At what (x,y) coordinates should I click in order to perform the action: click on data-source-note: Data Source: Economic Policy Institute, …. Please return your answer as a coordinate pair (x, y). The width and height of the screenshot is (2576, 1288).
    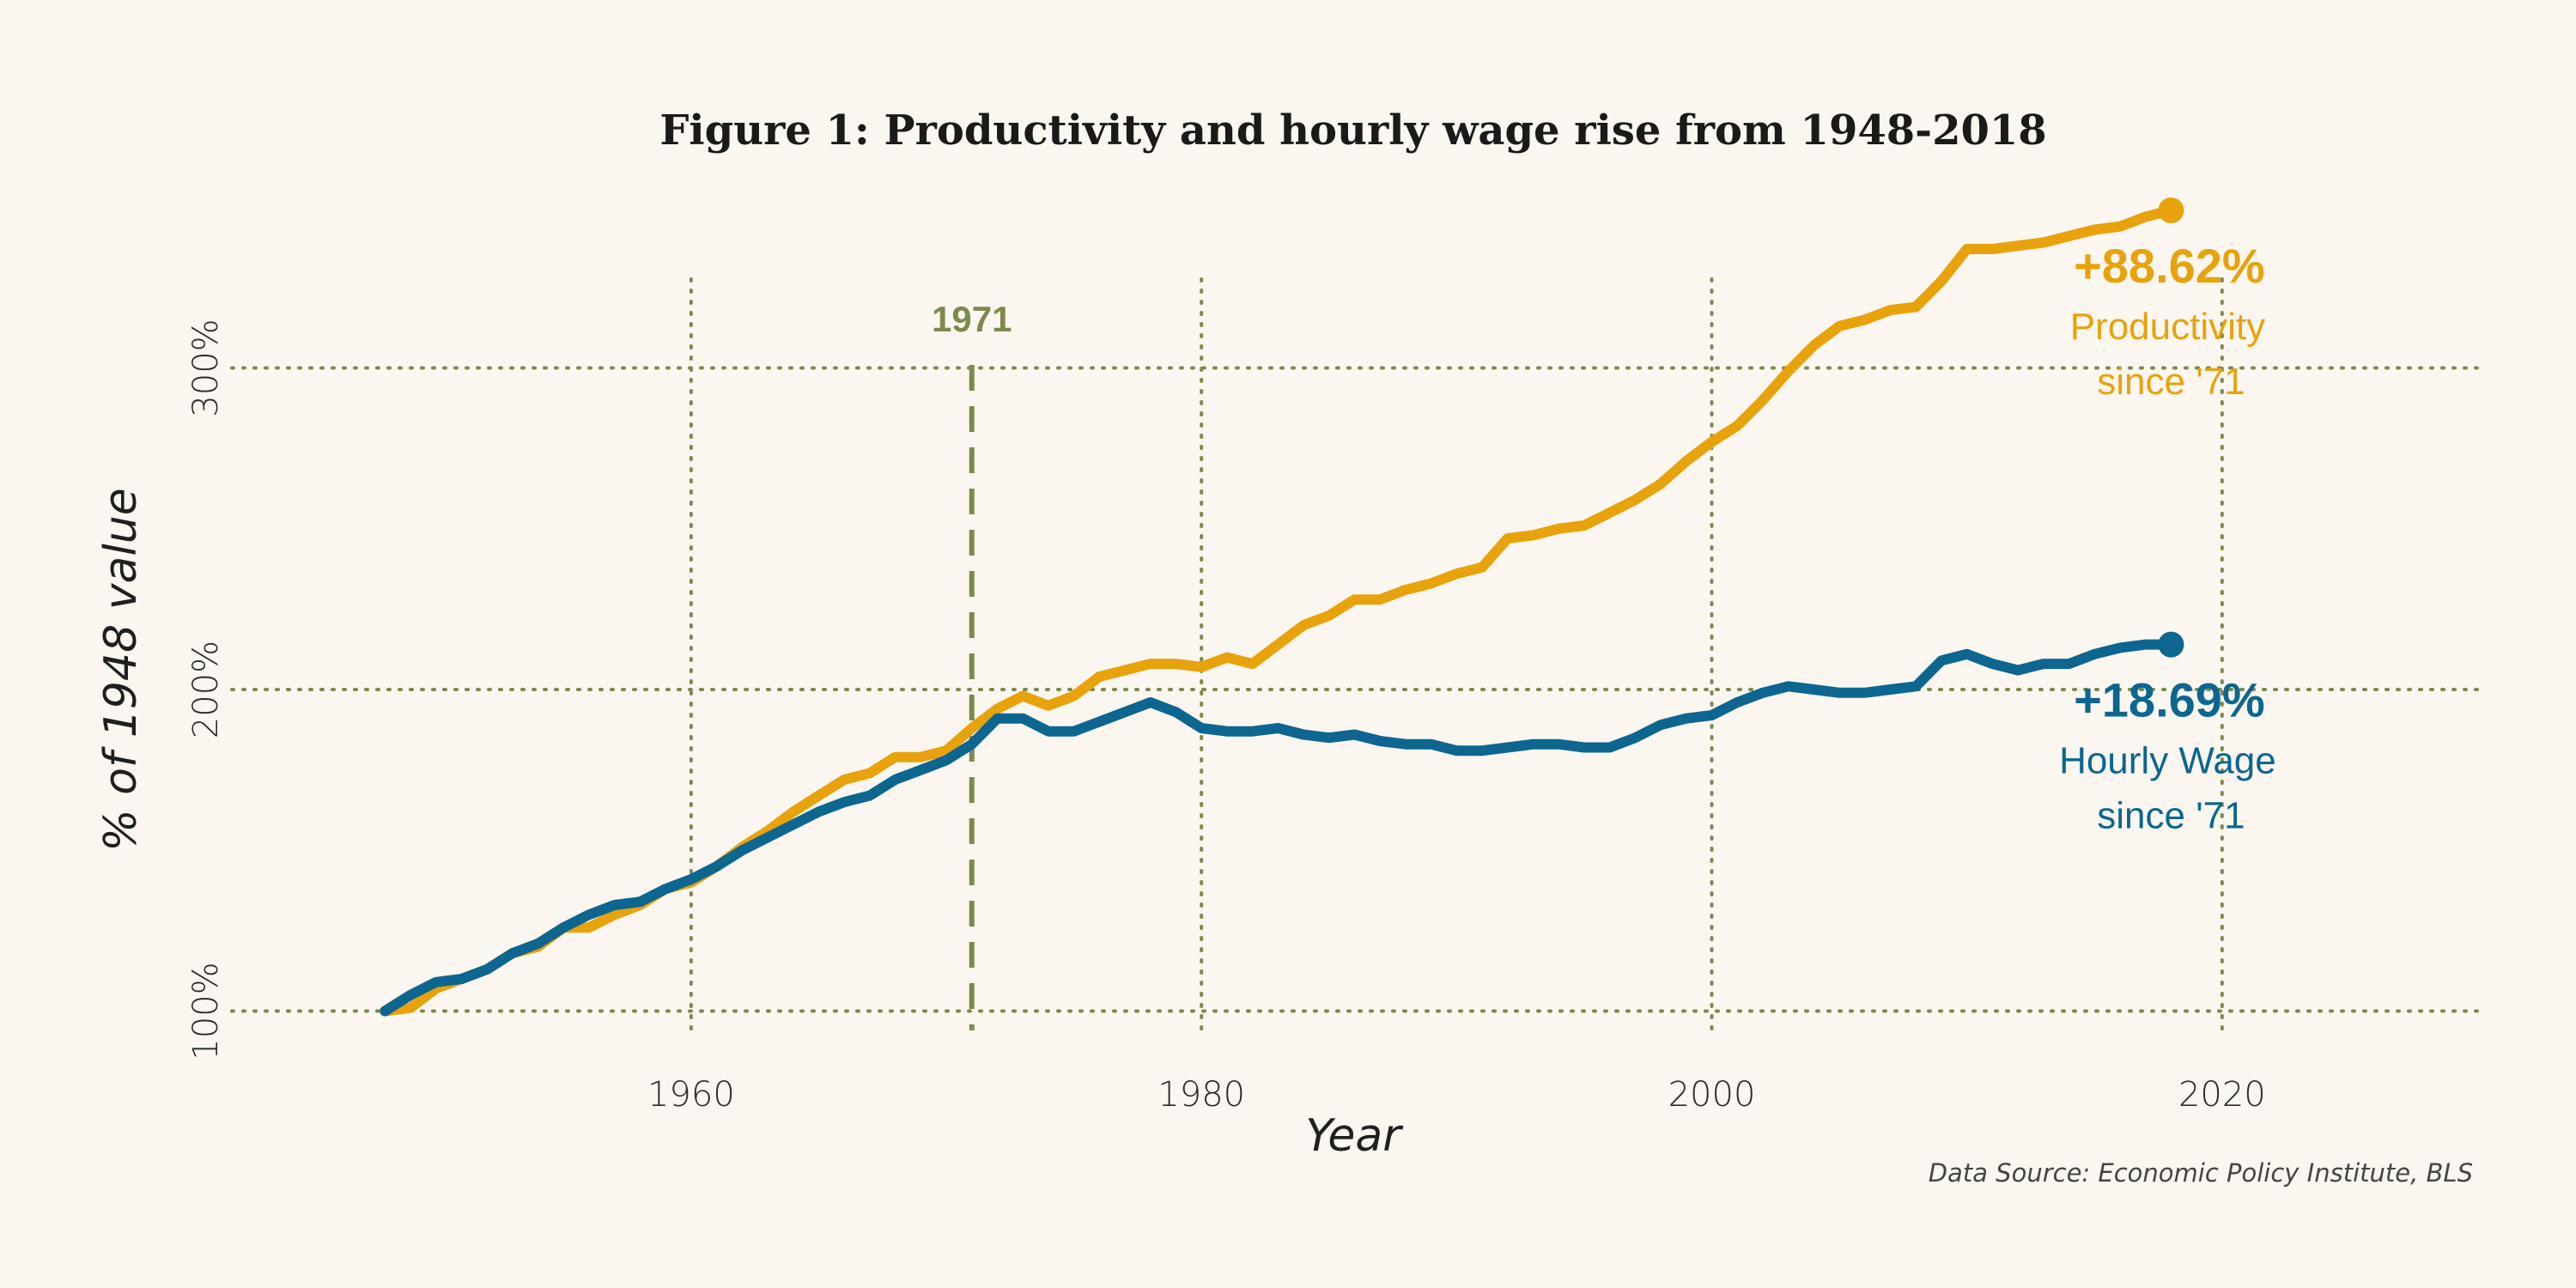
    Looking at the image, I should click on (2201, 1173).